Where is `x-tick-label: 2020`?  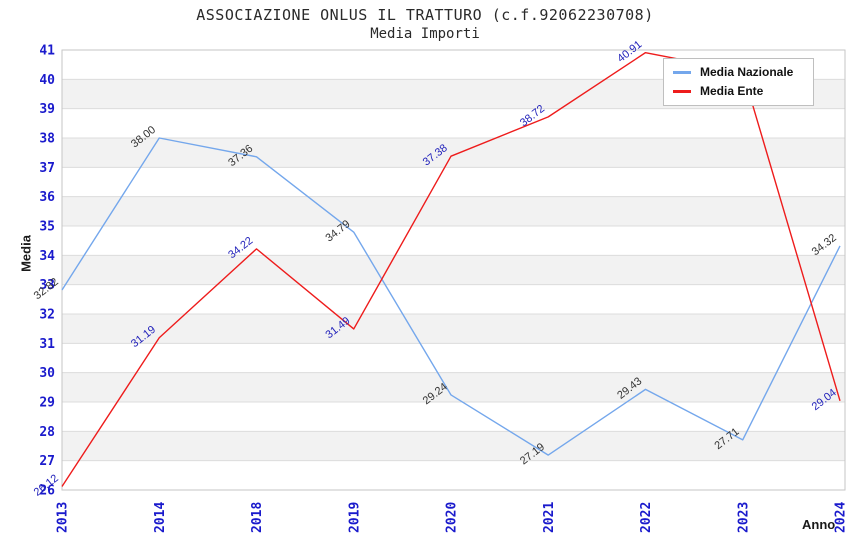
x-tick-label: 2020 is located at coordinates (452, 517).